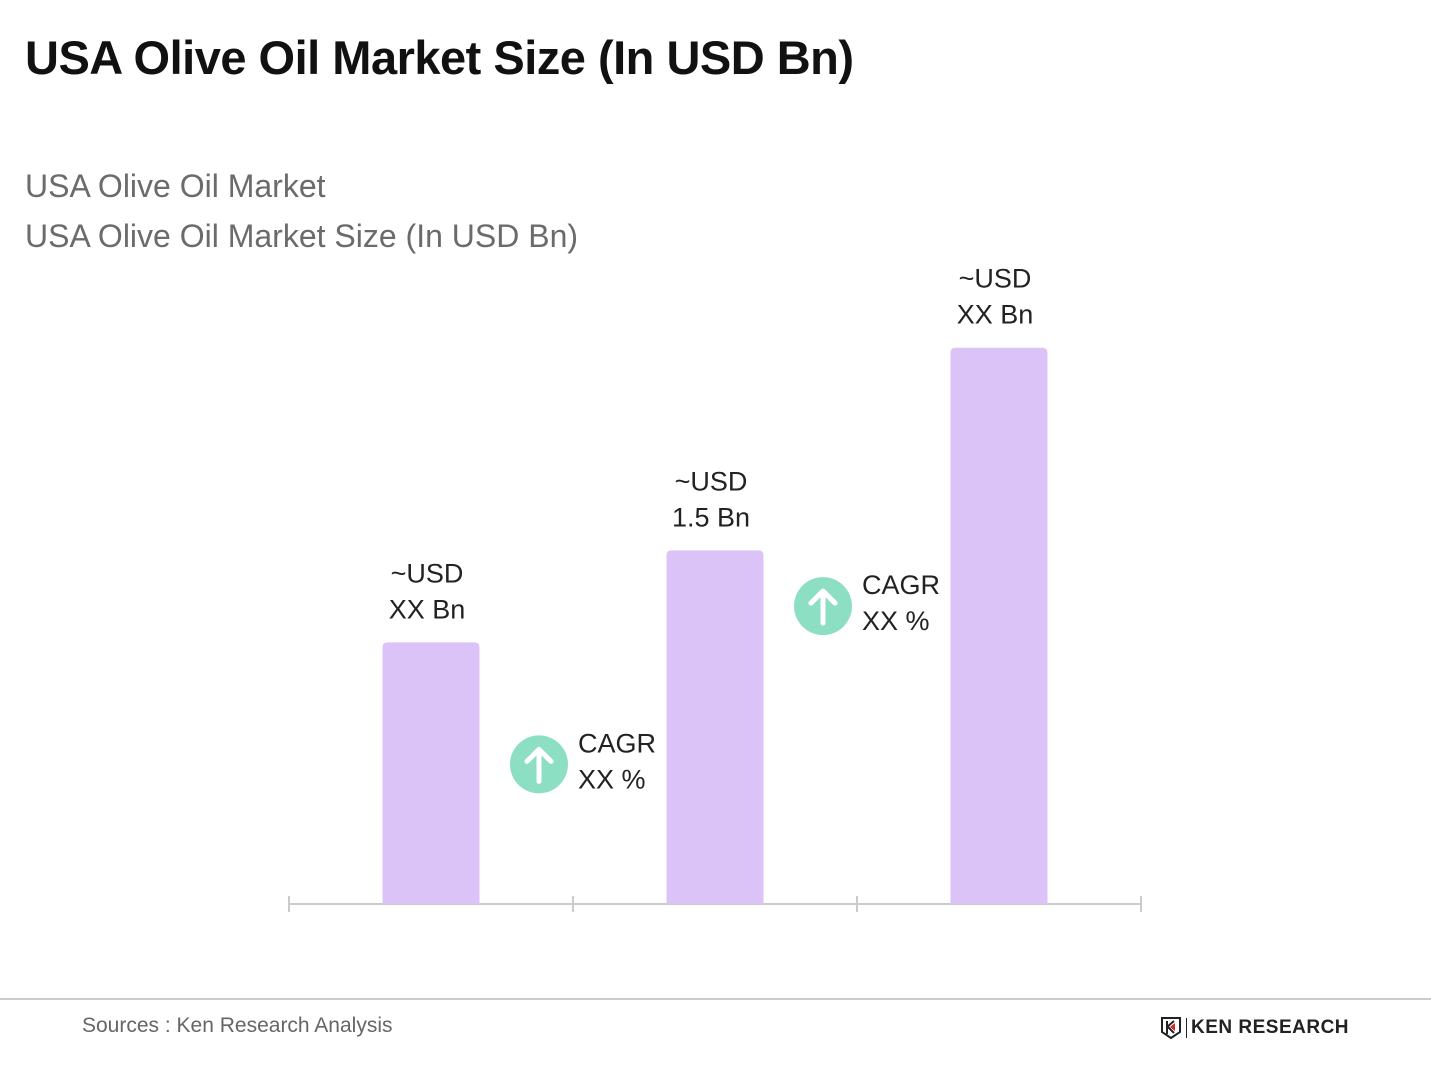 The width and height of the screenshot is (1431, 1073). I want to click on logo-shield-icon, so click(1171, 1028).